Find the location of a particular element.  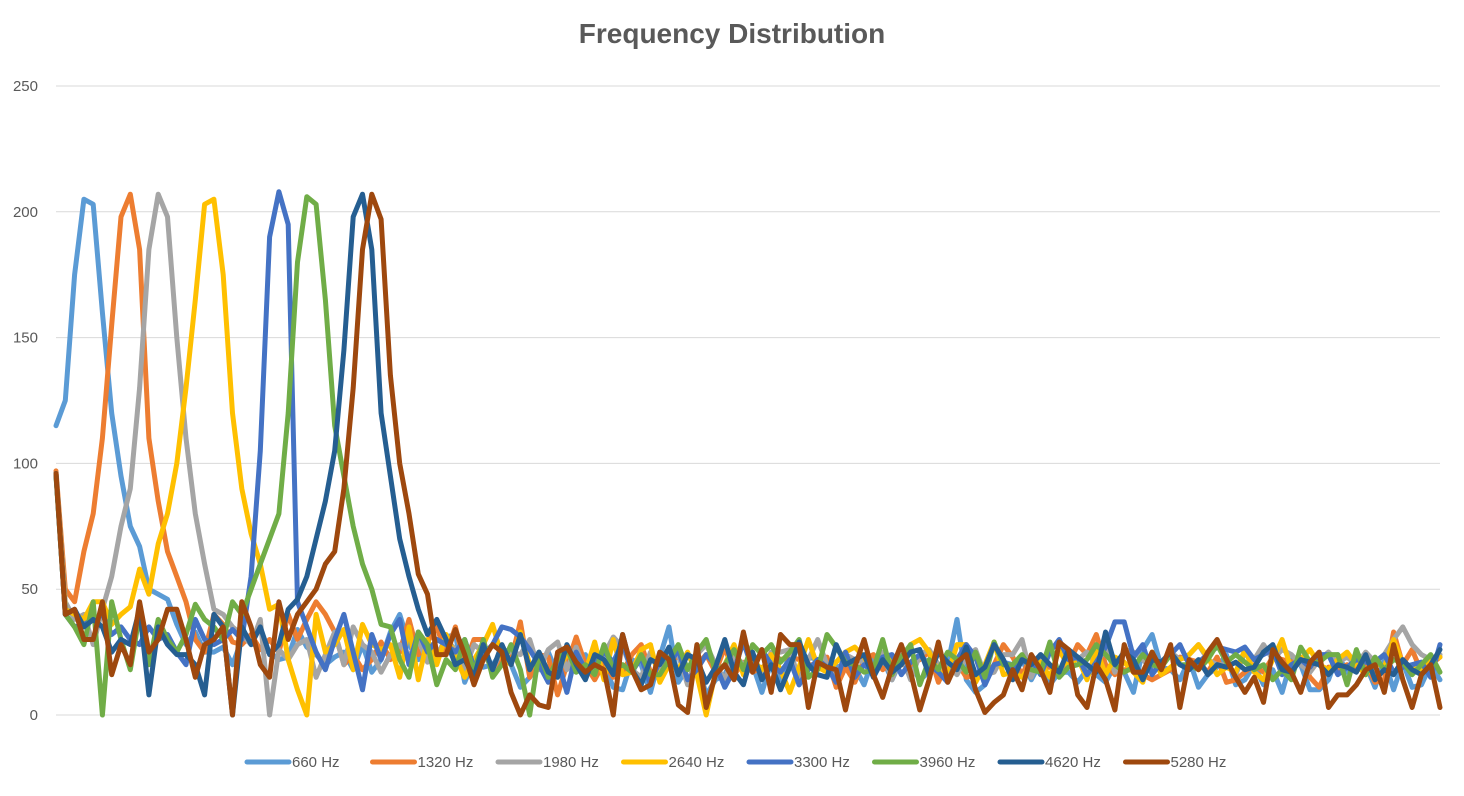

legend-item-1980-hz: 1980 Hz is located at coordinates (547, 762).